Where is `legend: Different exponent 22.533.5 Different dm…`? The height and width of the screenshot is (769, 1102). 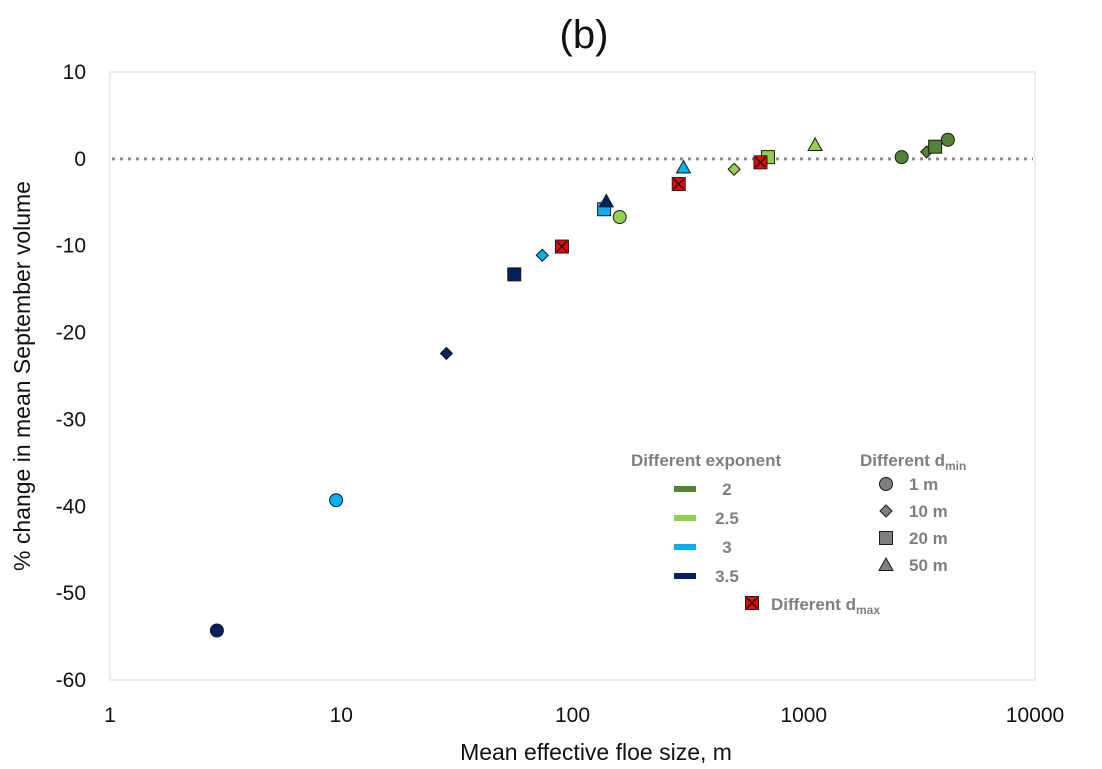
legend: Different exponent 22.533.5 Different dm… is located at coordinates (798, 534).